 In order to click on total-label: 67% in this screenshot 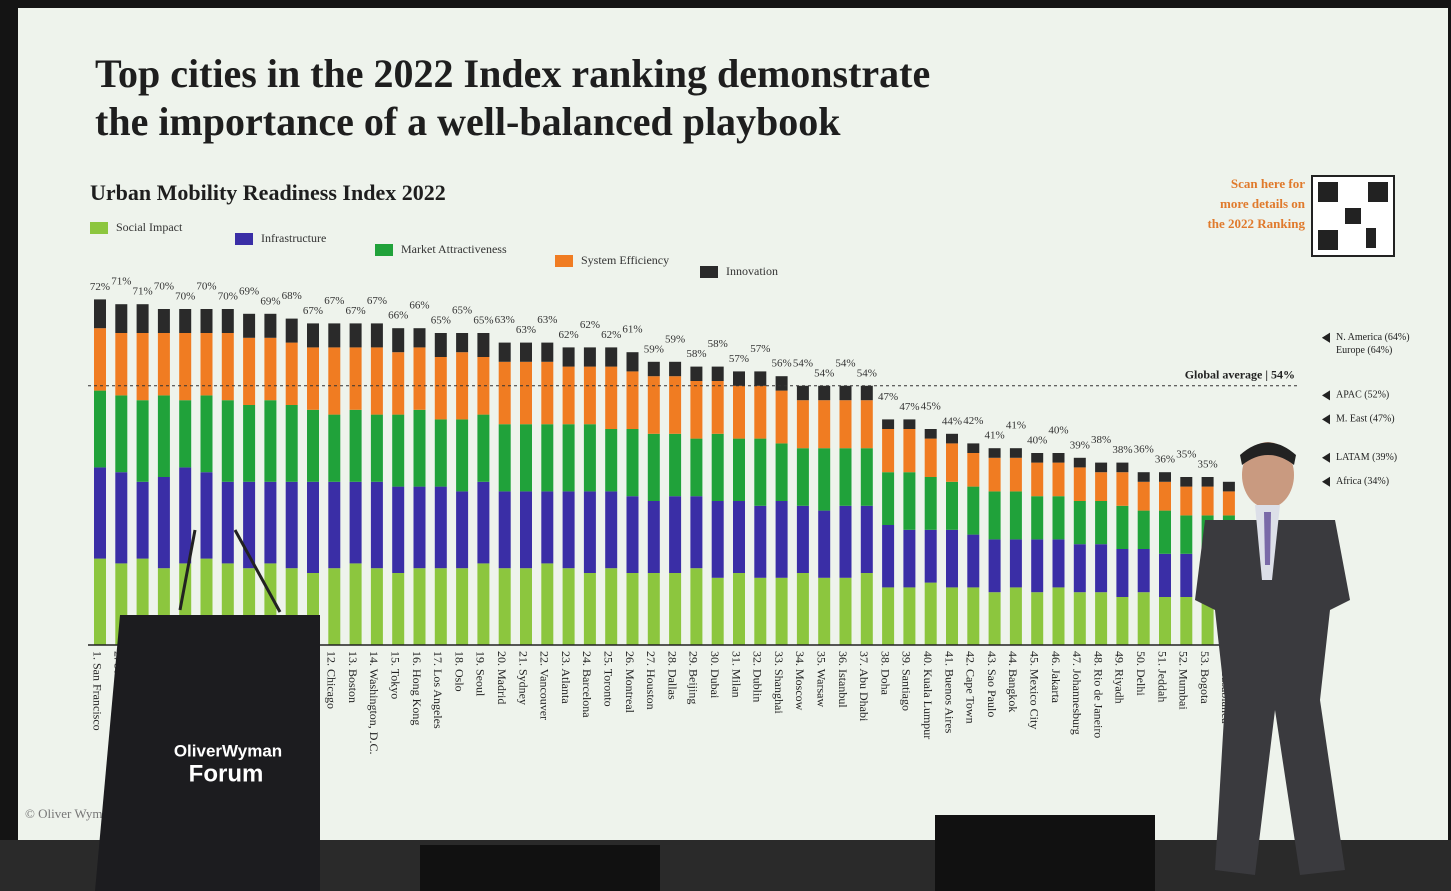, I will do `click(334, 301)`.